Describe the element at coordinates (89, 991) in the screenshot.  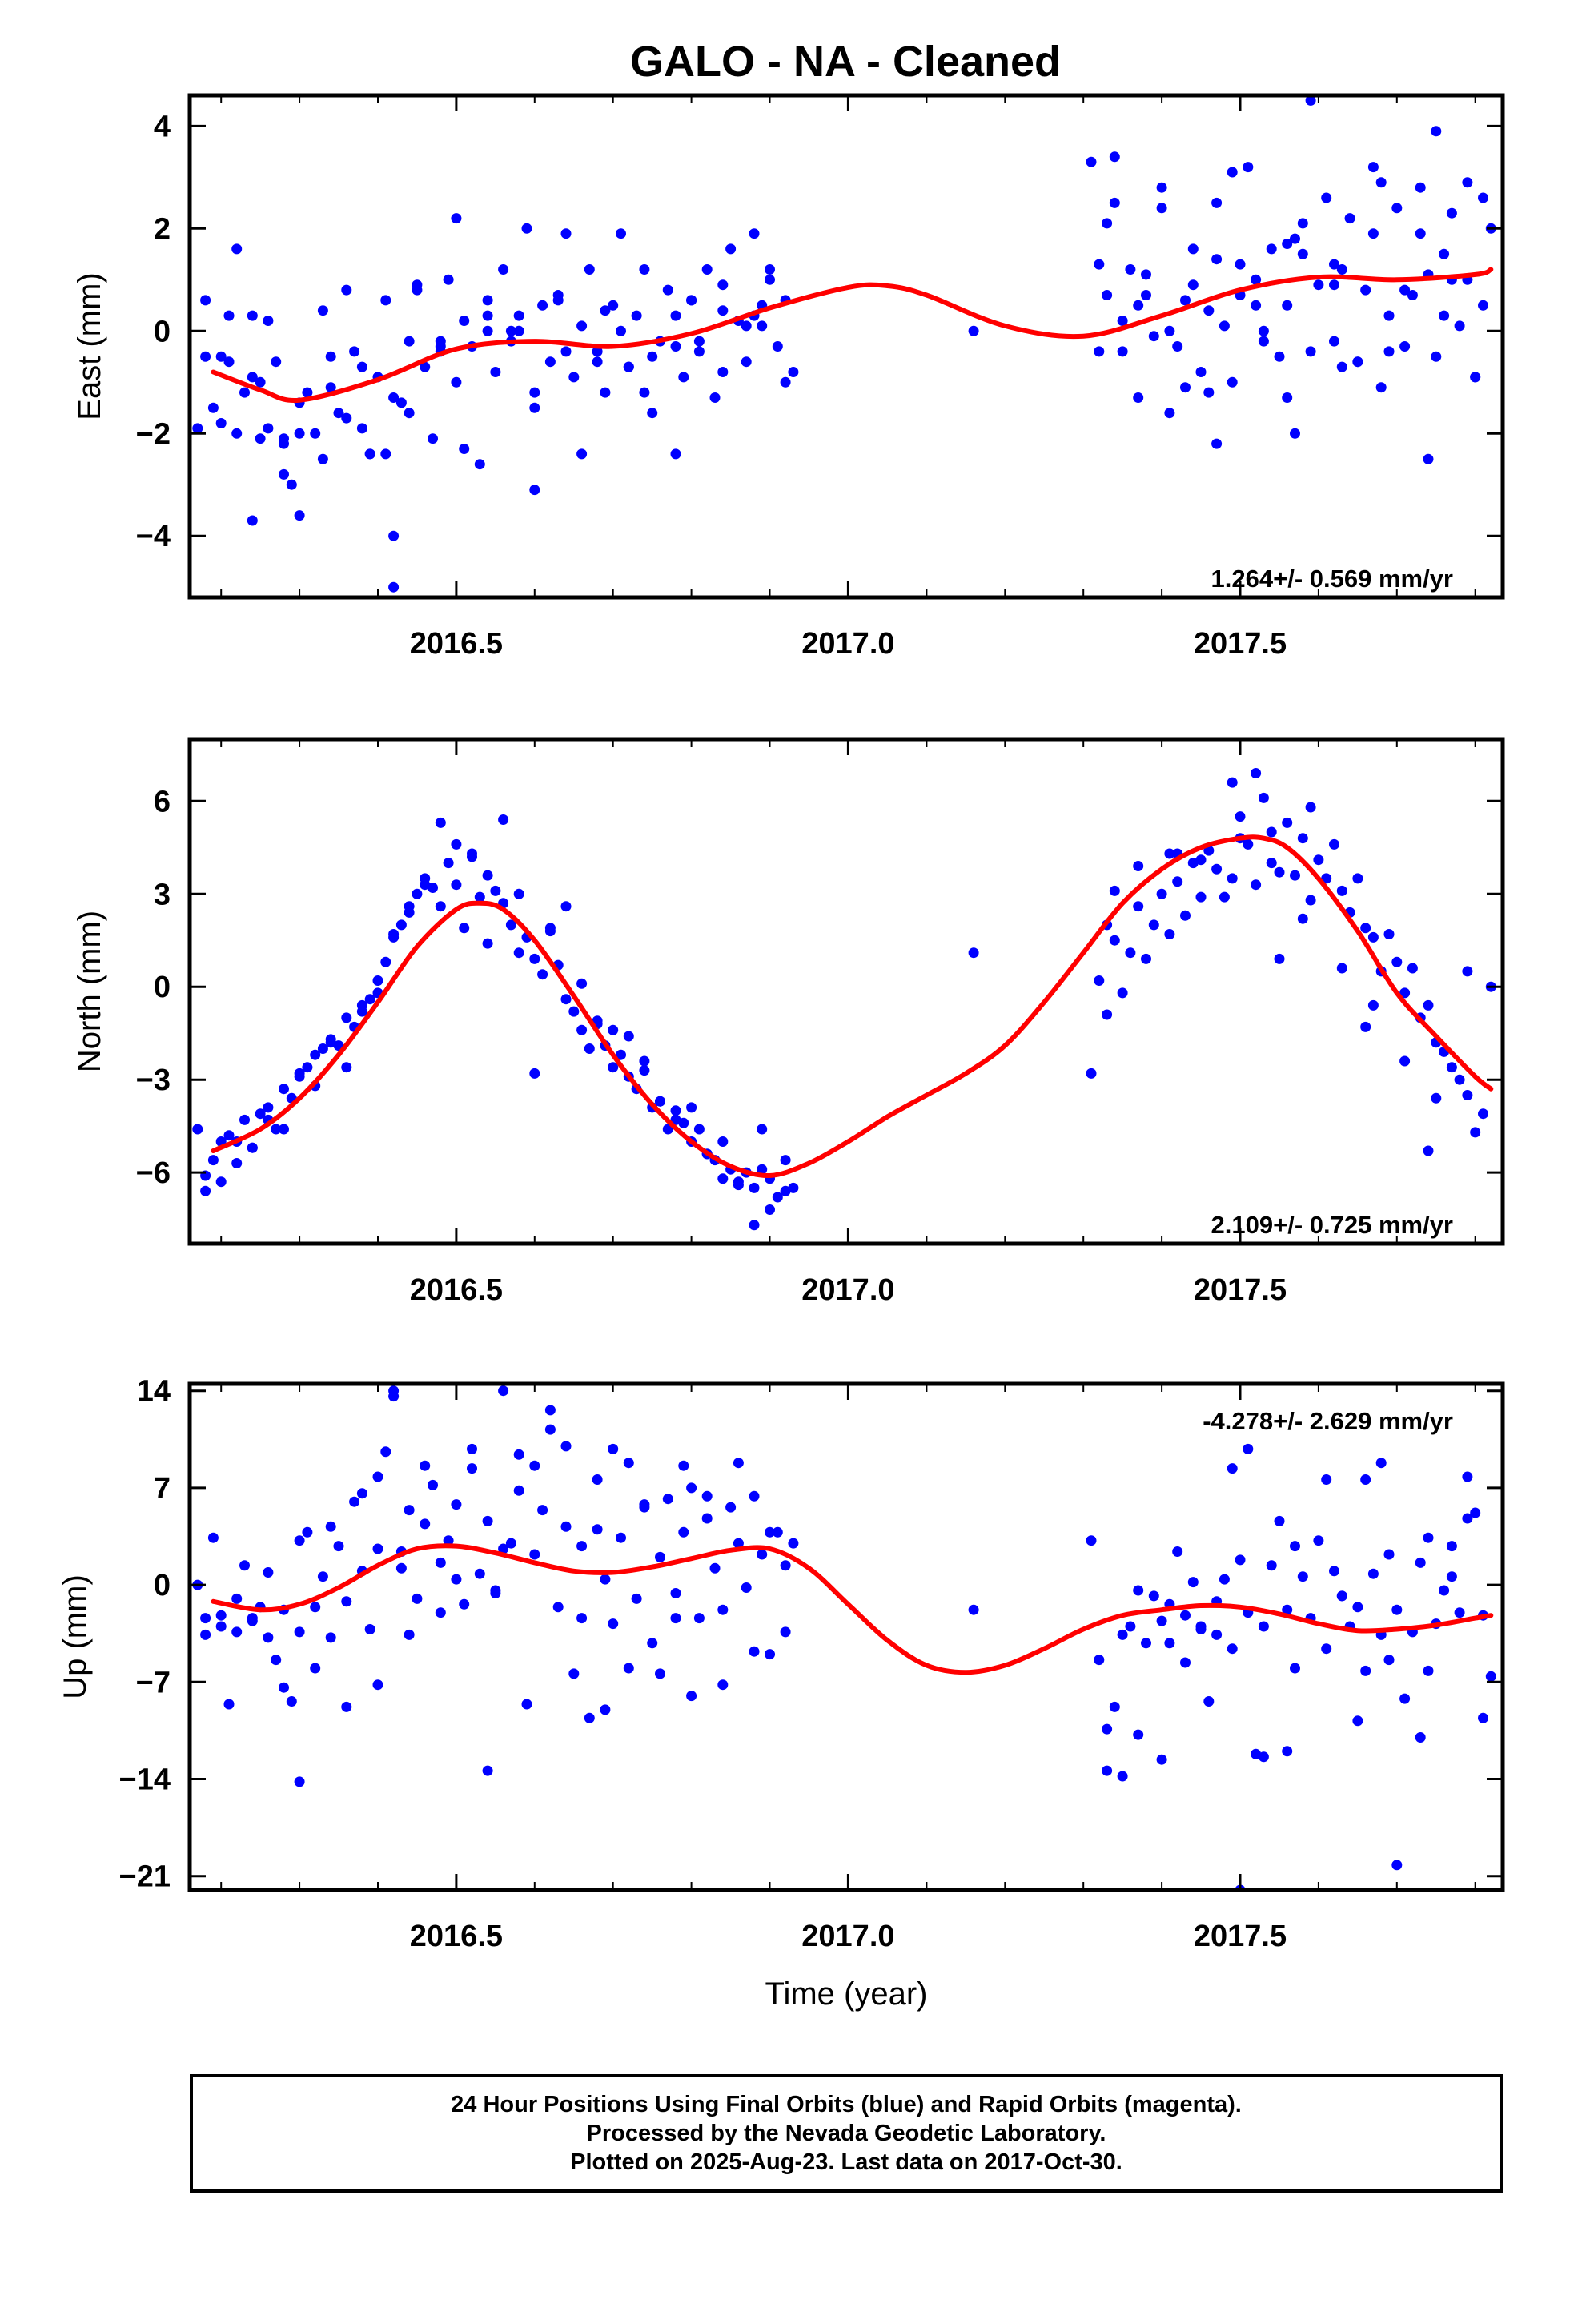
I see `y-axis-label: North (mm)` at that location.